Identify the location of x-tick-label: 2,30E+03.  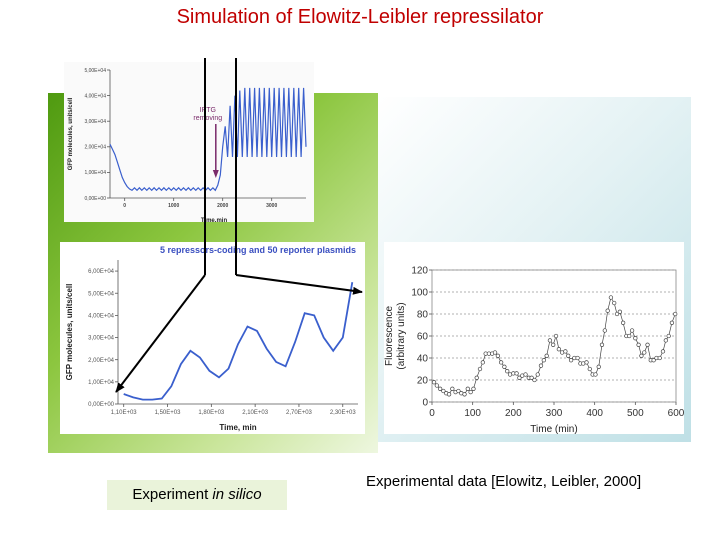
(343, 413).